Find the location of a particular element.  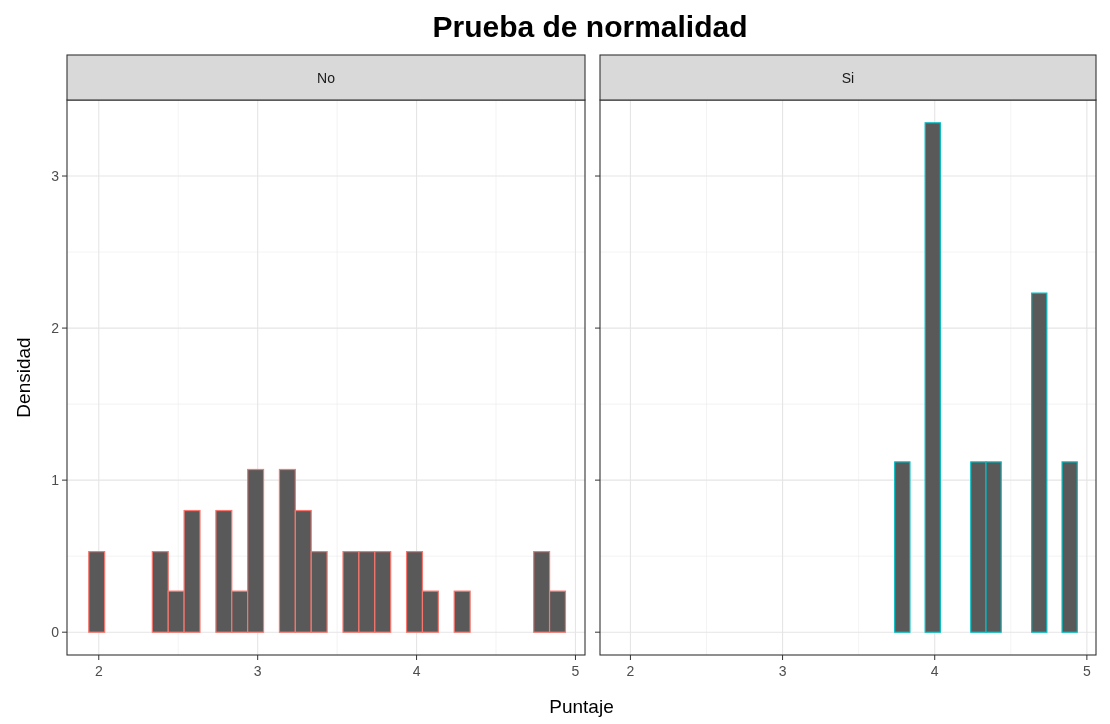

x-axis-title: Puntaje is located at coordinates (581, 706).